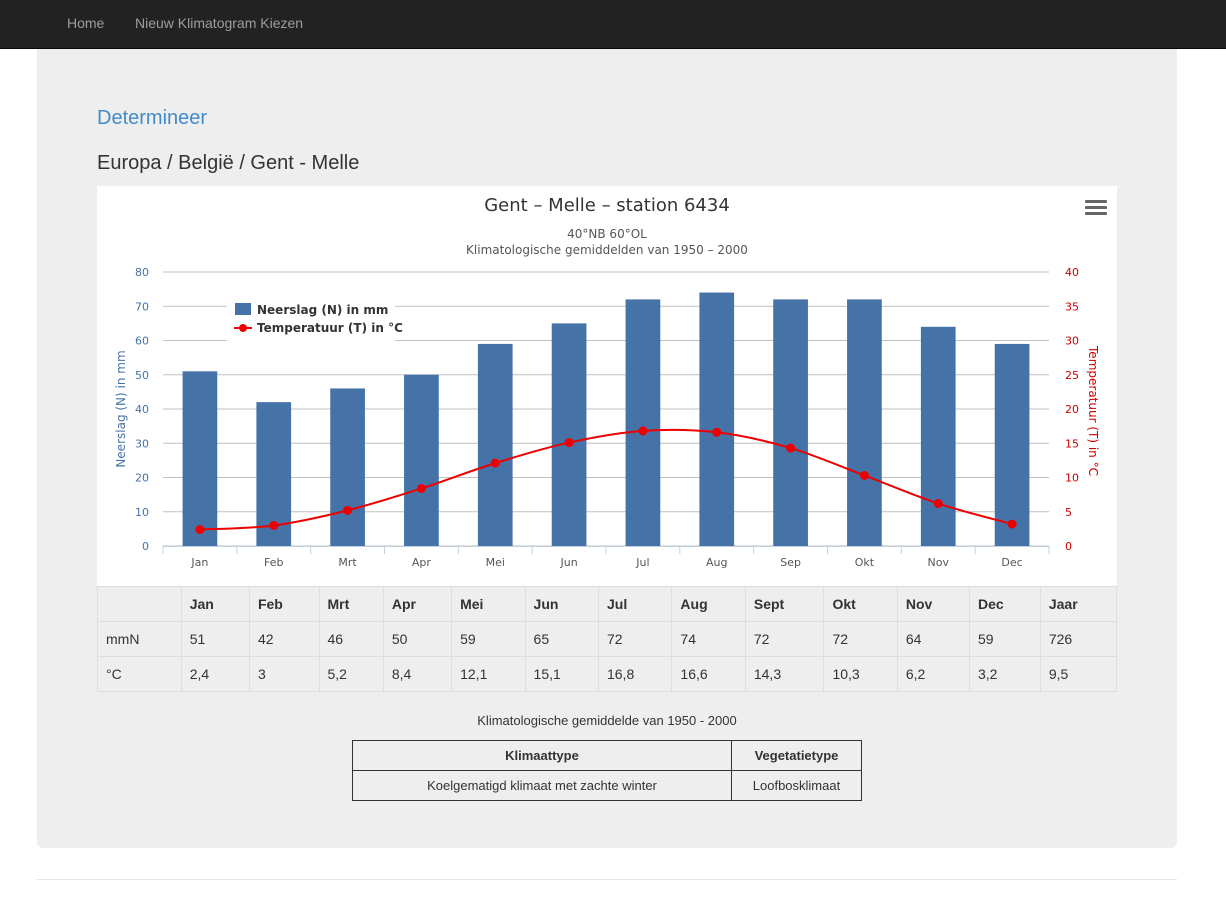 Image resolution: width=1226 pixels, height=897 pixels. I want to click on y-left-tick-label: 0, so click(145, 546).